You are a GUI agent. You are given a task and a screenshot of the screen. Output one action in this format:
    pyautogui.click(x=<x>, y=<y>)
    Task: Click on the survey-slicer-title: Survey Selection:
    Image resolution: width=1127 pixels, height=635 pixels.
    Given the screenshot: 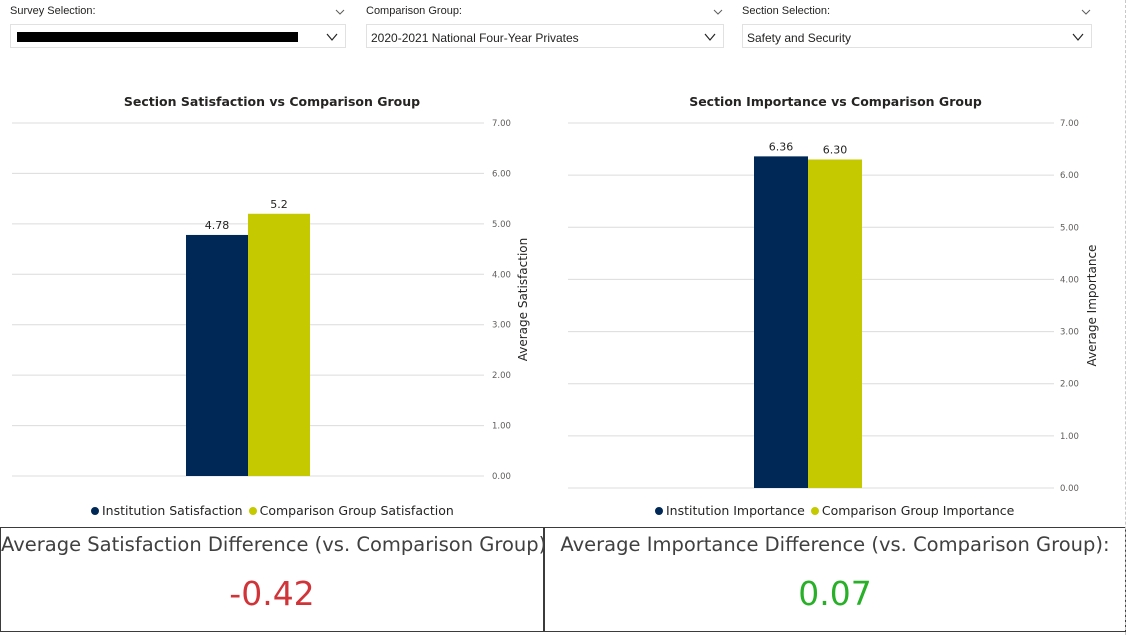 What is the action you would take?
    pyautogui.click(x=53, y=11)
    